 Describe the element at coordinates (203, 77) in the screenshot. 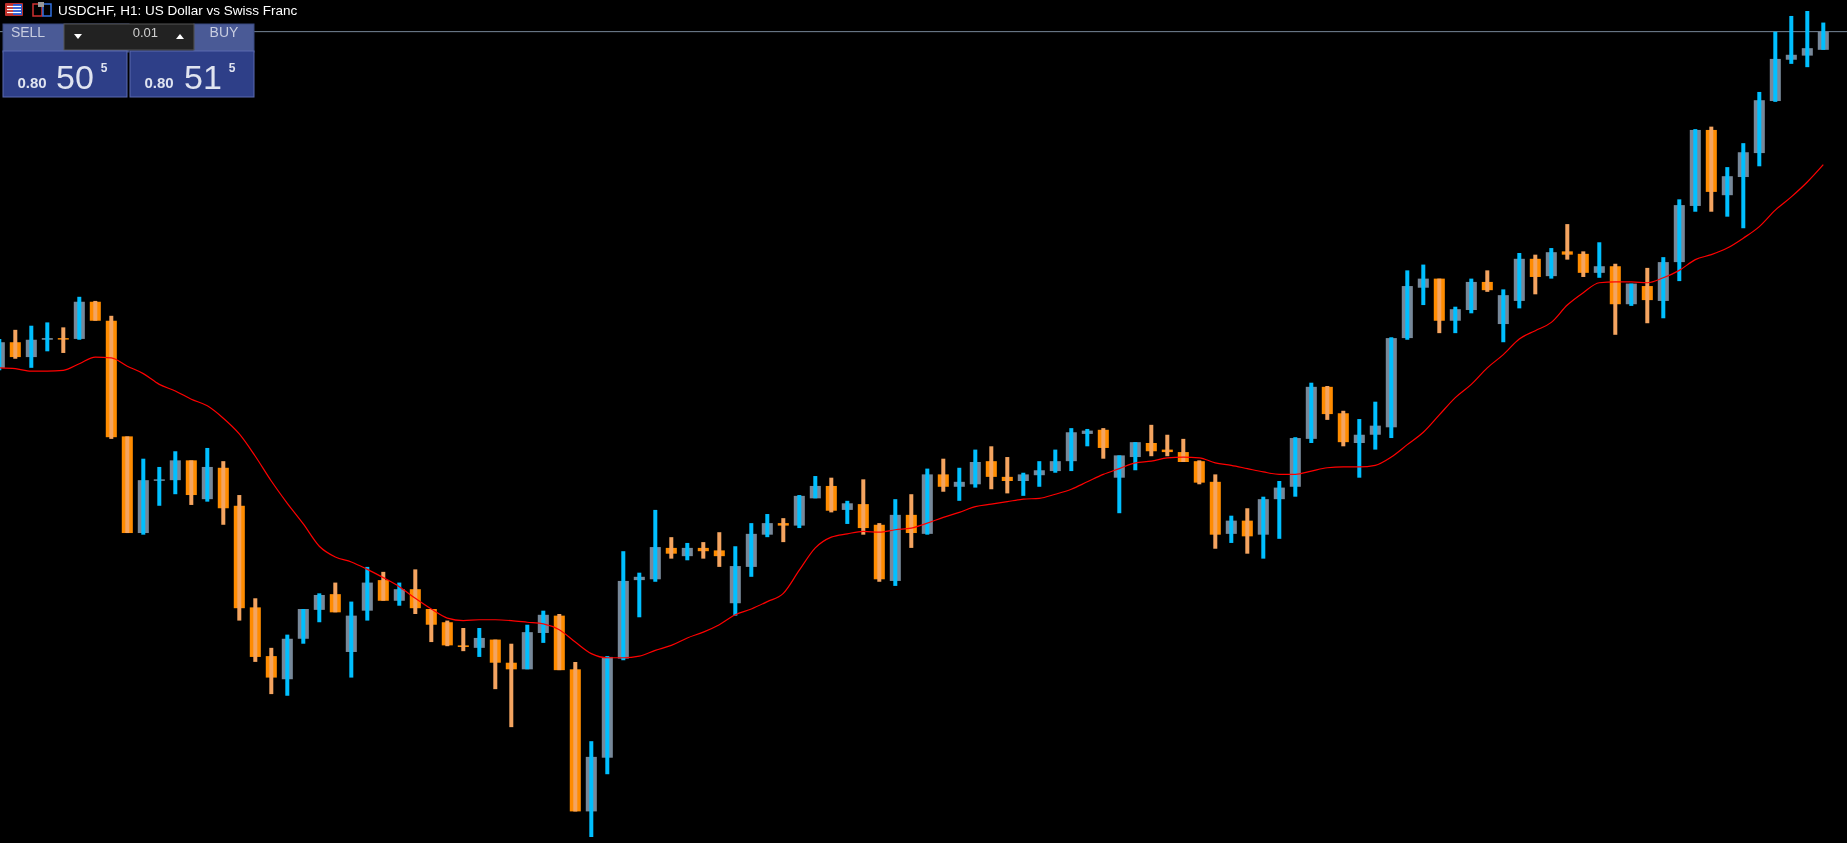

I see `annotation: 51` at that location.